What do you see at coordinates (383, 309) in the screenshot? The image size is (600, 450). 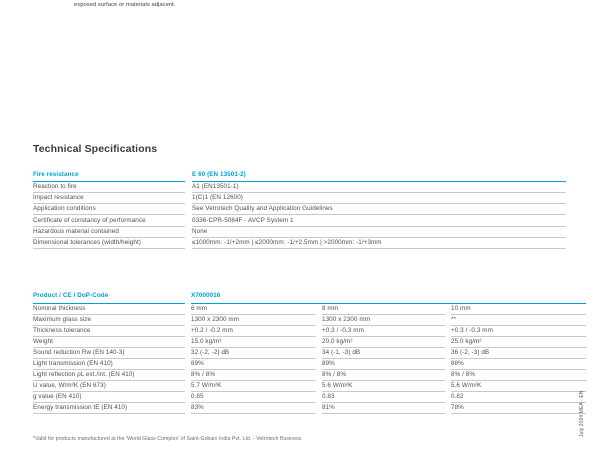 I see `row-value-8mm: 8 mm` at bounding box center [383, 309].